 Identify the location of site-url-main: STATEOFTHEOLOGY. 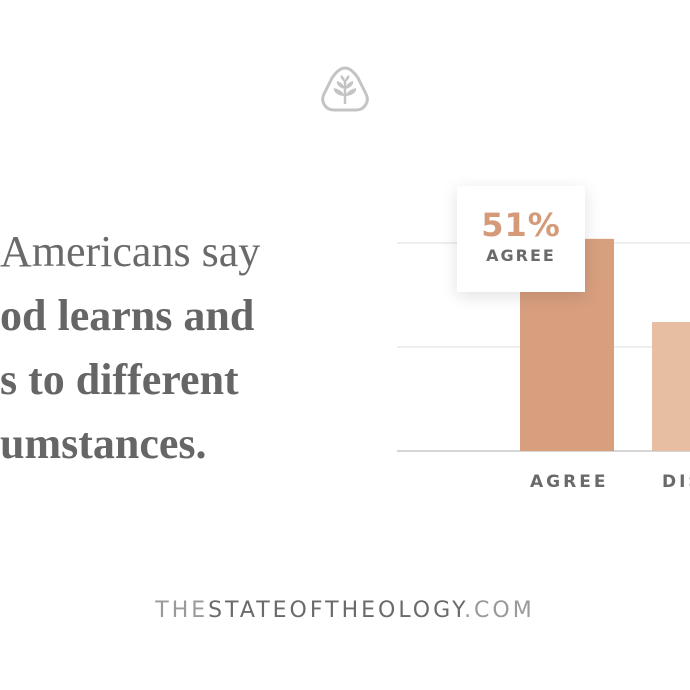
(336, 610).